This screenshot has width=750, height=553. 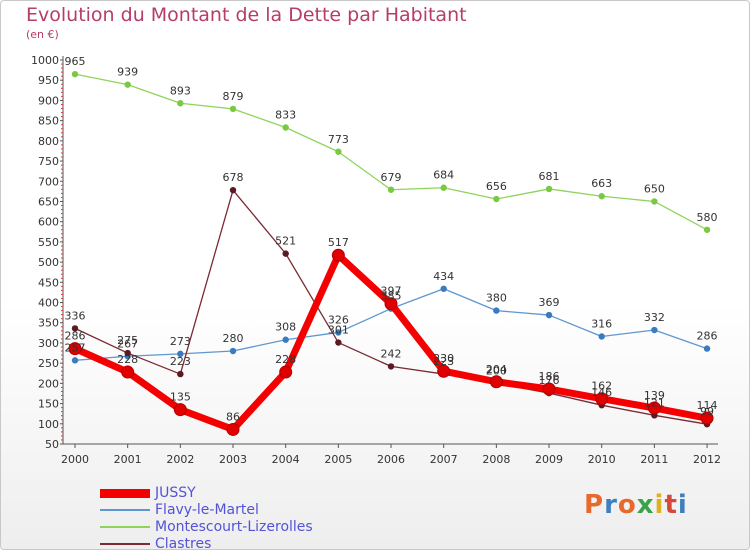 What do you see at coordinates (549, 376) in the screenshot?
I see `data-label-jussy: 186` at bounding box center [549, 376].